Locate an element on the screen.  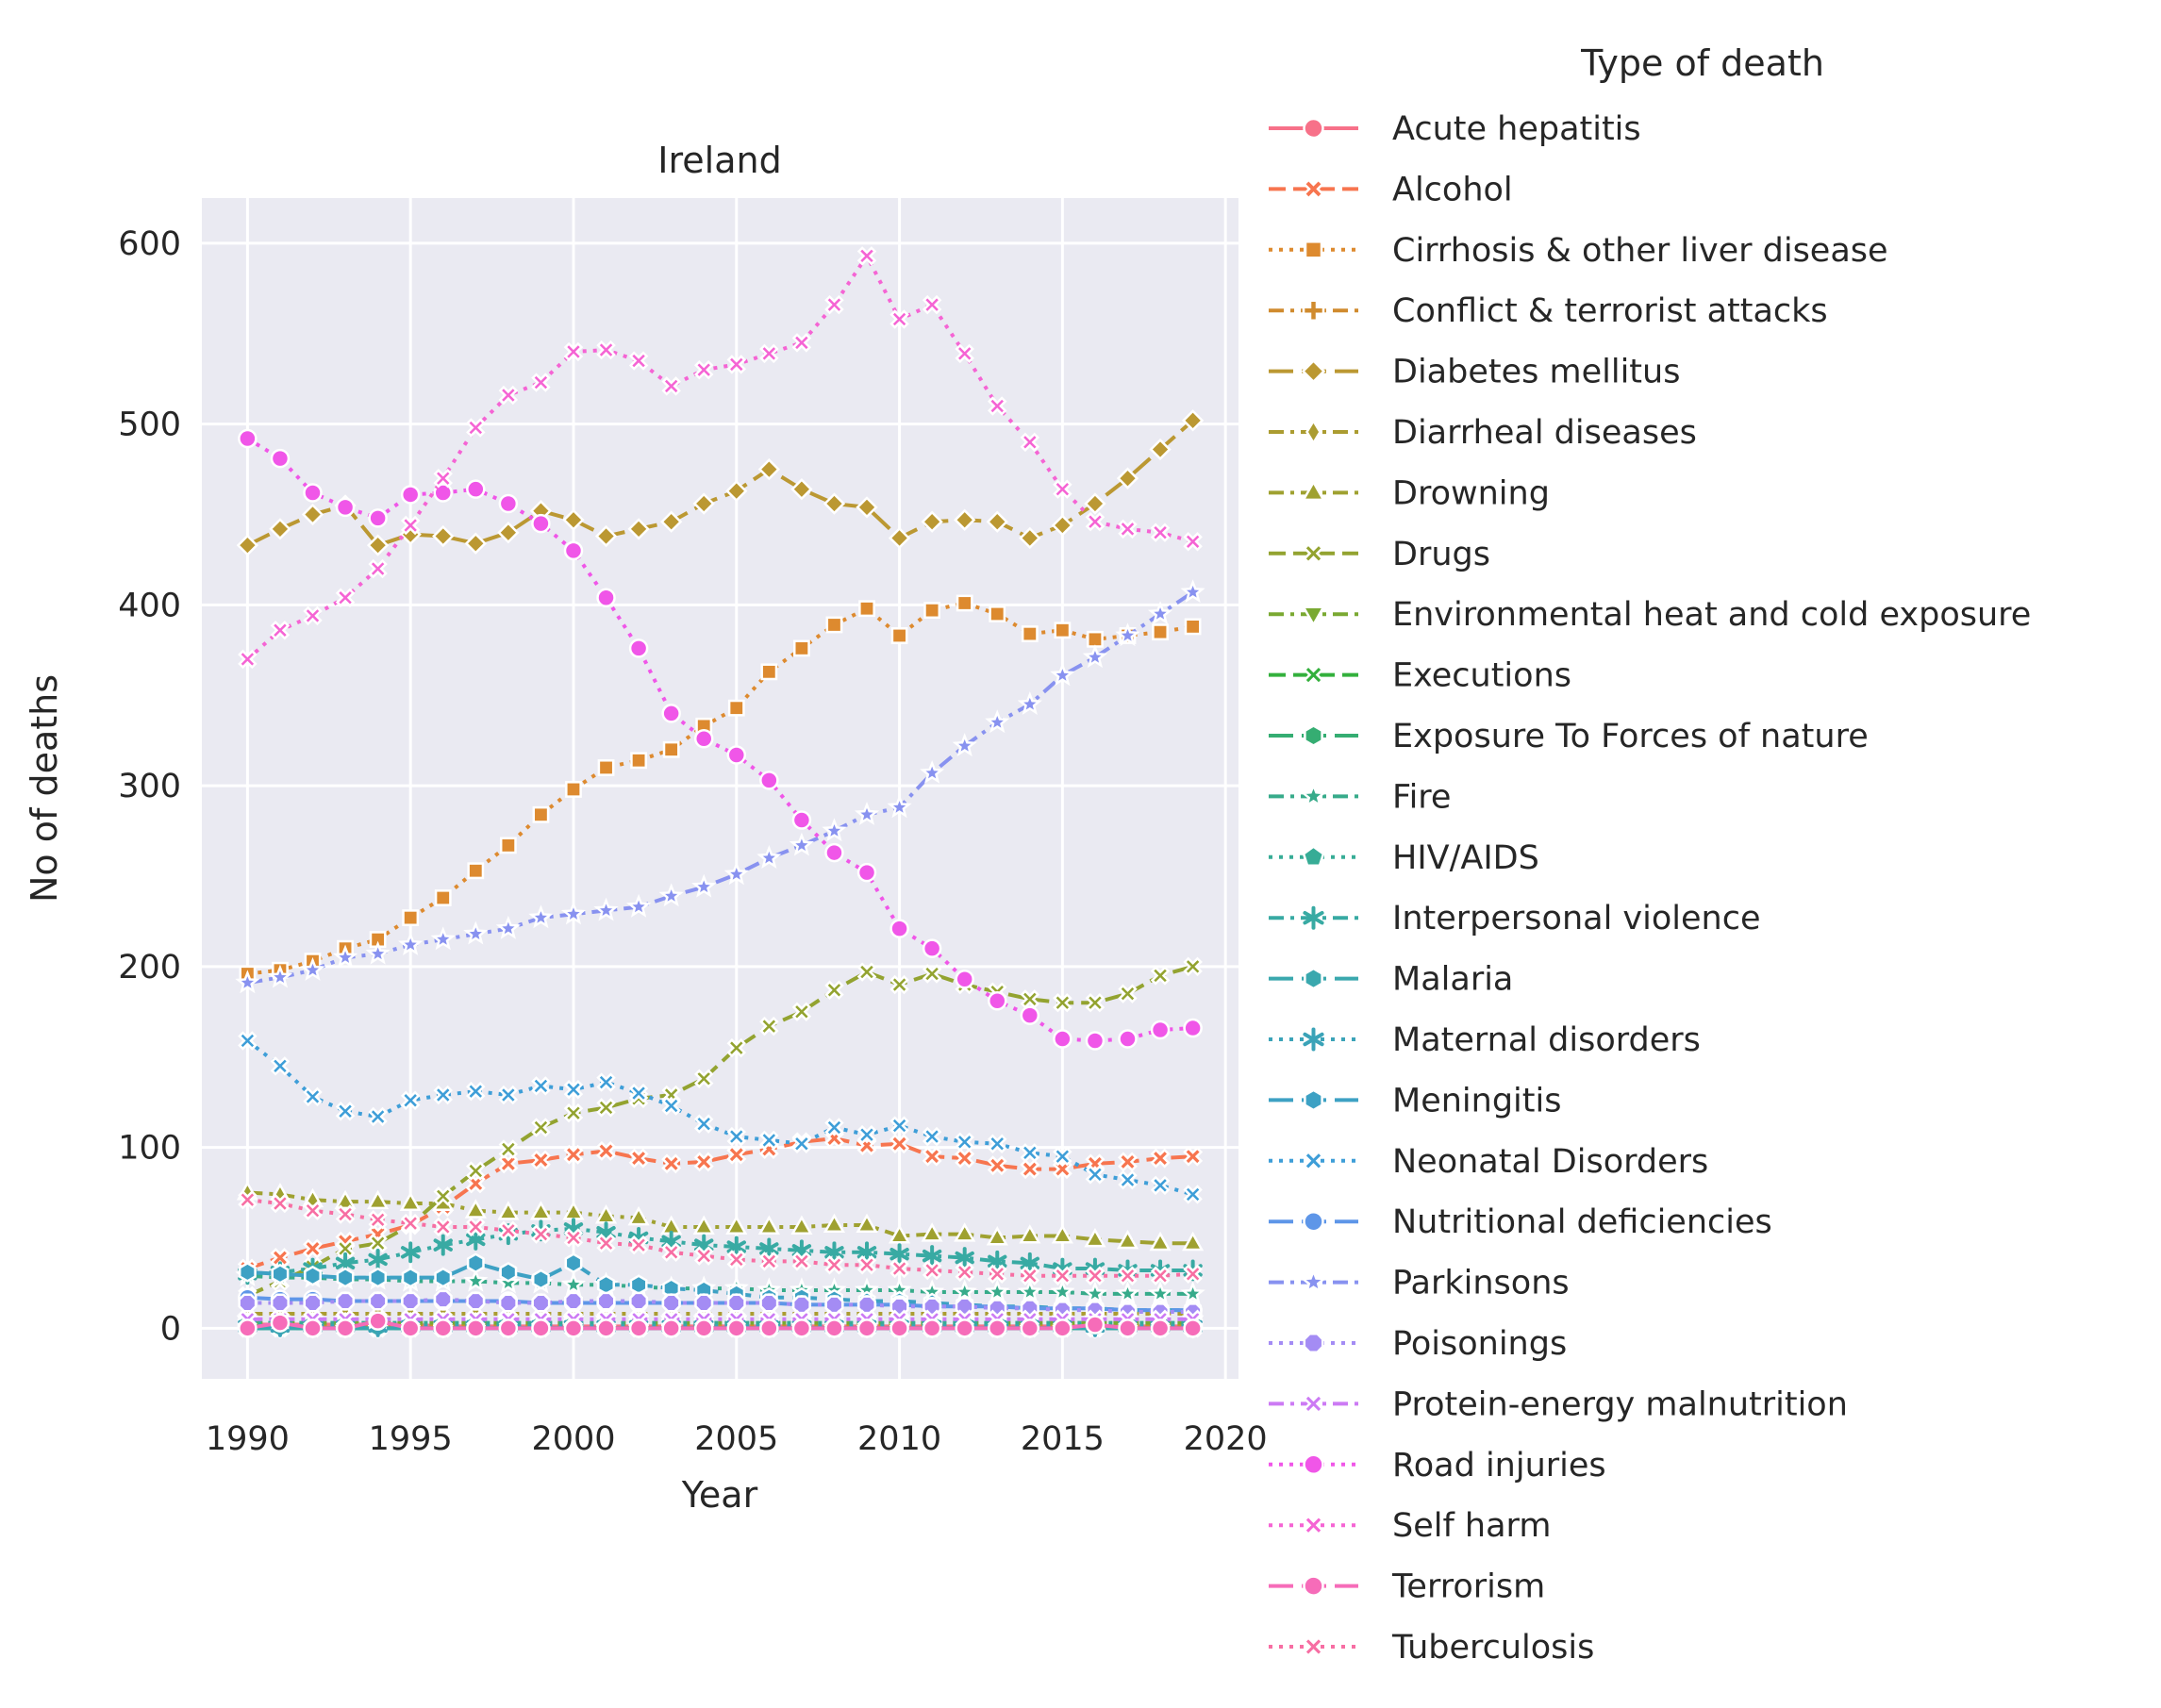
y-tick-labels: 0 100 200 300 400 500 600 is located at coordinates (149, 786).